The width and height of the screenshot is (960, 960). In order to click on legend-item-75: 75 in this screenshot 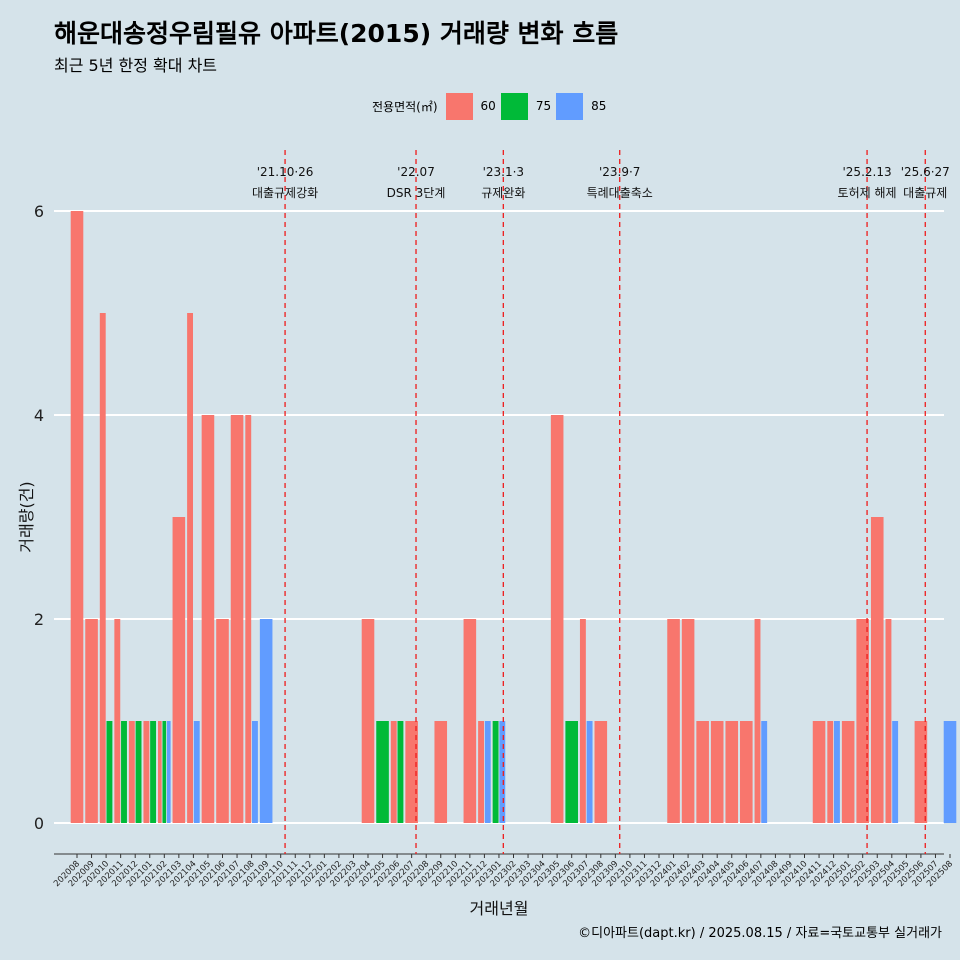, I will do `click(526, 106)`.